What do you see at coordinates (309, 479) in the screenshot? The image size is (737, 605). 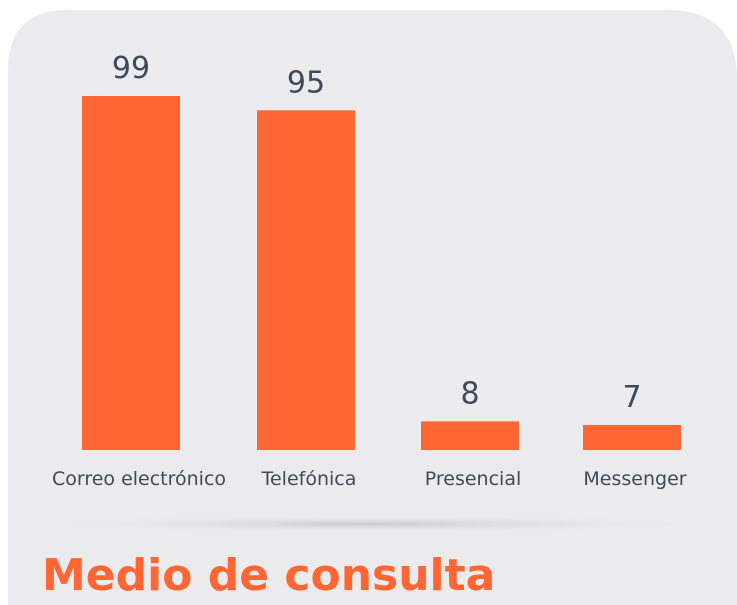 I see `x-tick-label: Telefónica` at bounding box center [309, 479].